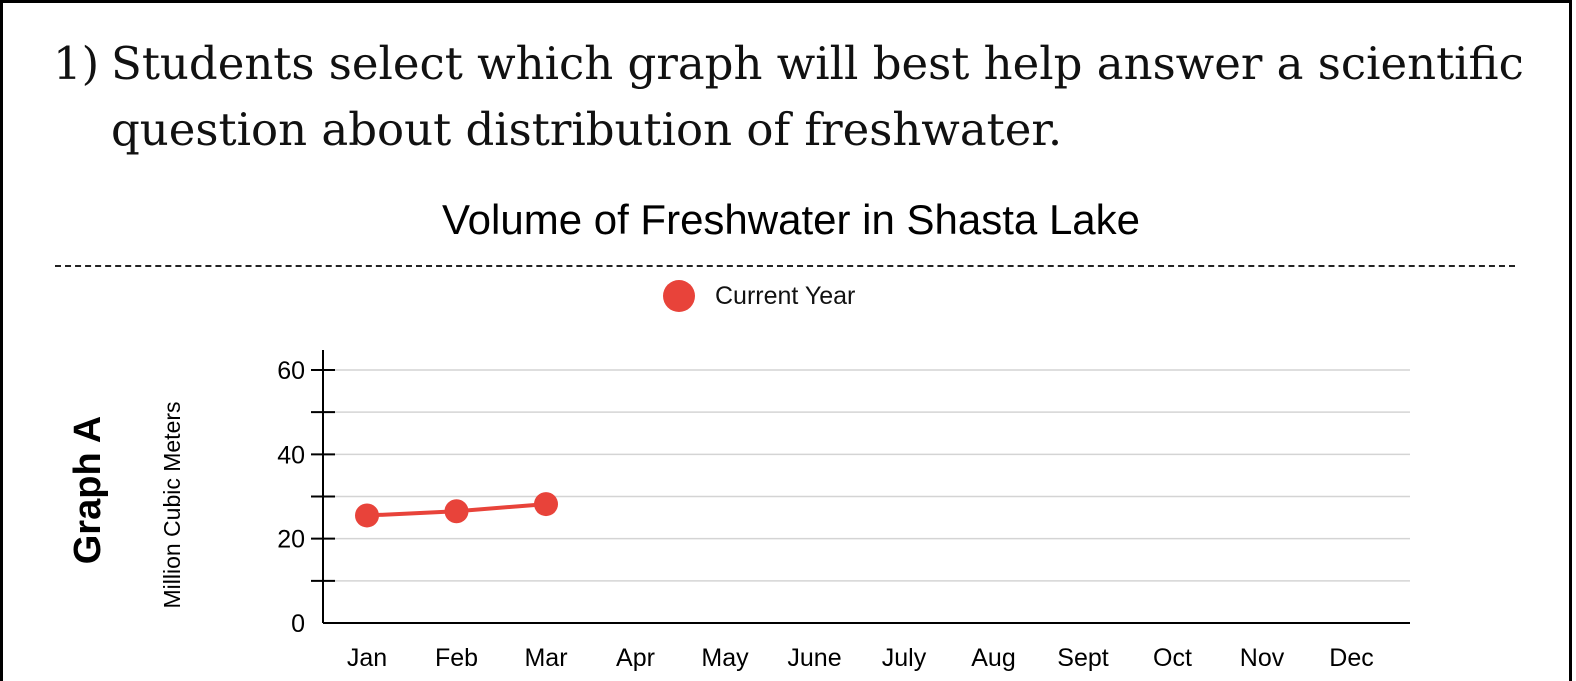  What do you see at coordinates (814, 658) in the screenshot?
I see `x-tick-label: June` at bounding box center [814, 658].